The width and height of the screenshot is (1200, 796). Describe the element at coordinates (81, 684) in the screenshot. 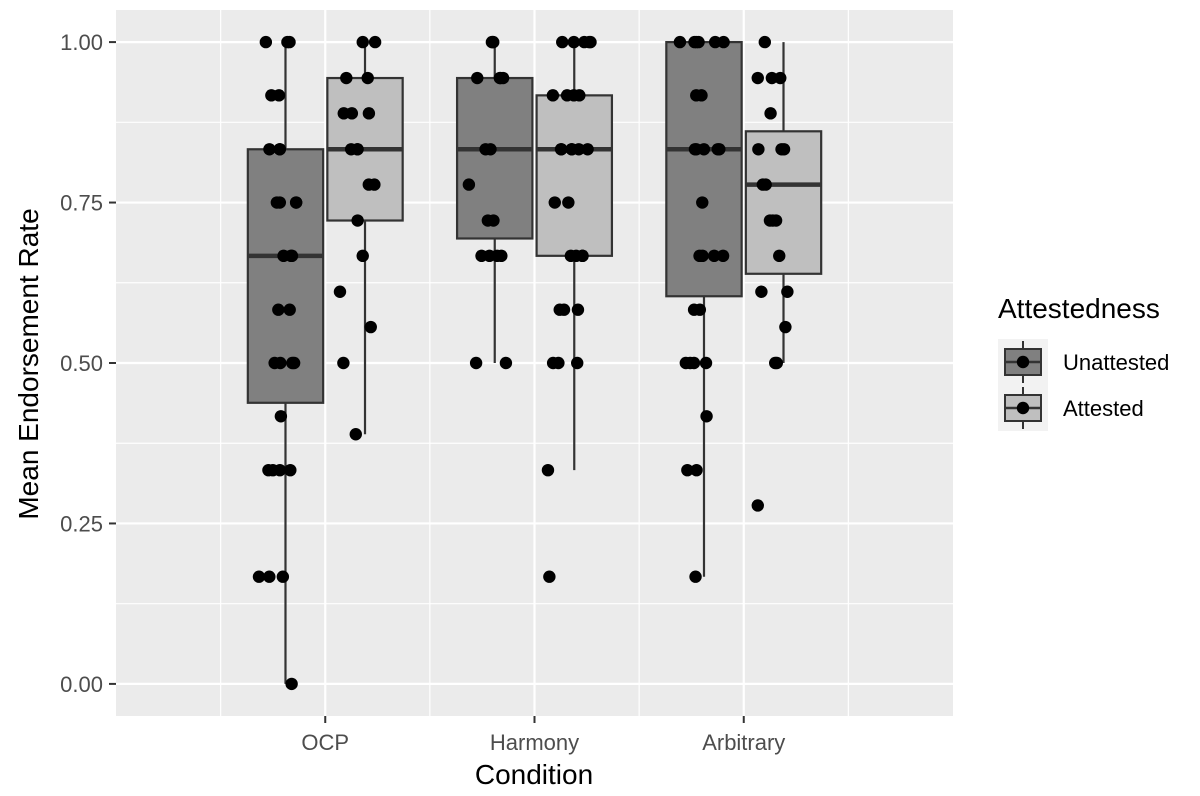

I see `y-tick-label: 0.00` at that location.